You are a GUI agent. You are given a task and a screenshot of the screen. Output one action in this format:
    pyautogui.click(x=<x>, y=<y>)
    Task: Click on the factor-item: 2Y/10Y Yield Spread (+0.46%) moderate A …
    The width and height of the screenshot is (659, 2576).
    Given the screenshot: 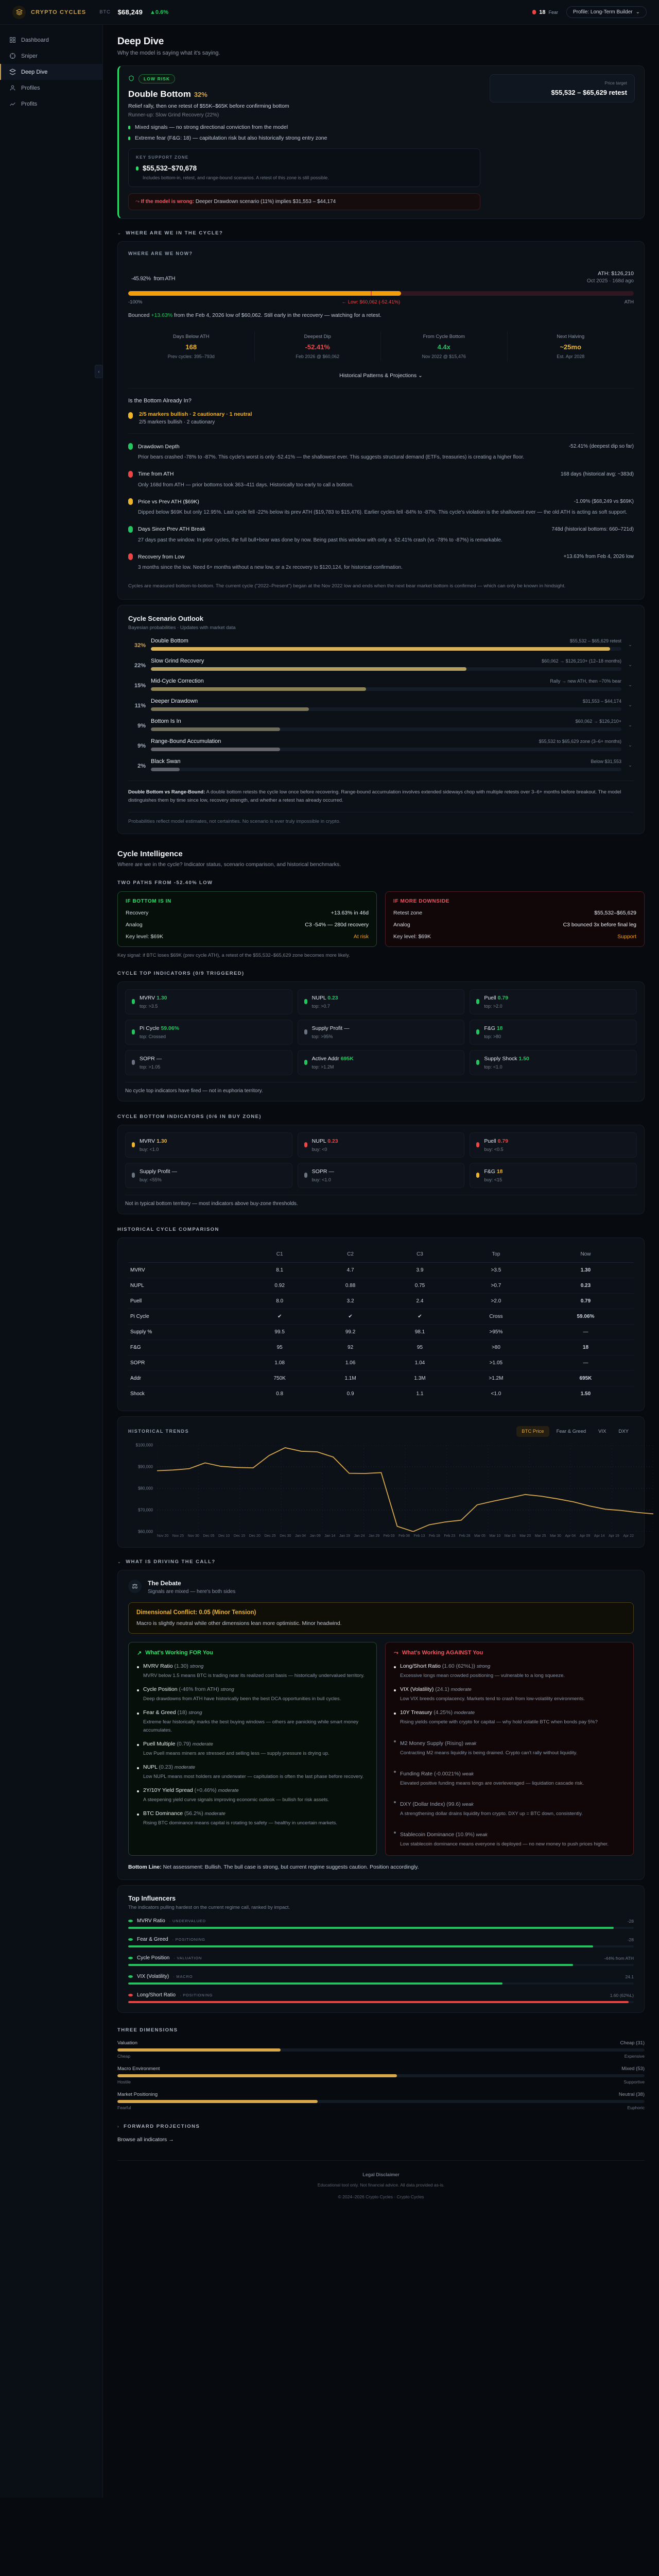 What is the action you would take?
    pyautogui.click(x=253, y=1795)
    